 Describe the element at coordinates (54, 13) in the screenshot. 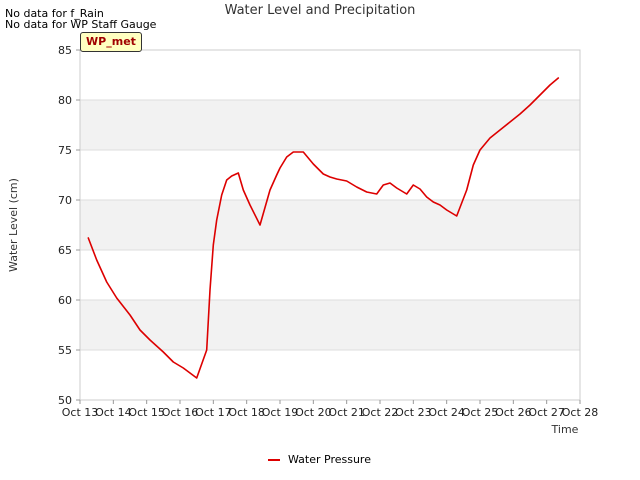

I see `no-data-note-rain: No data for f_Rain` at that location.